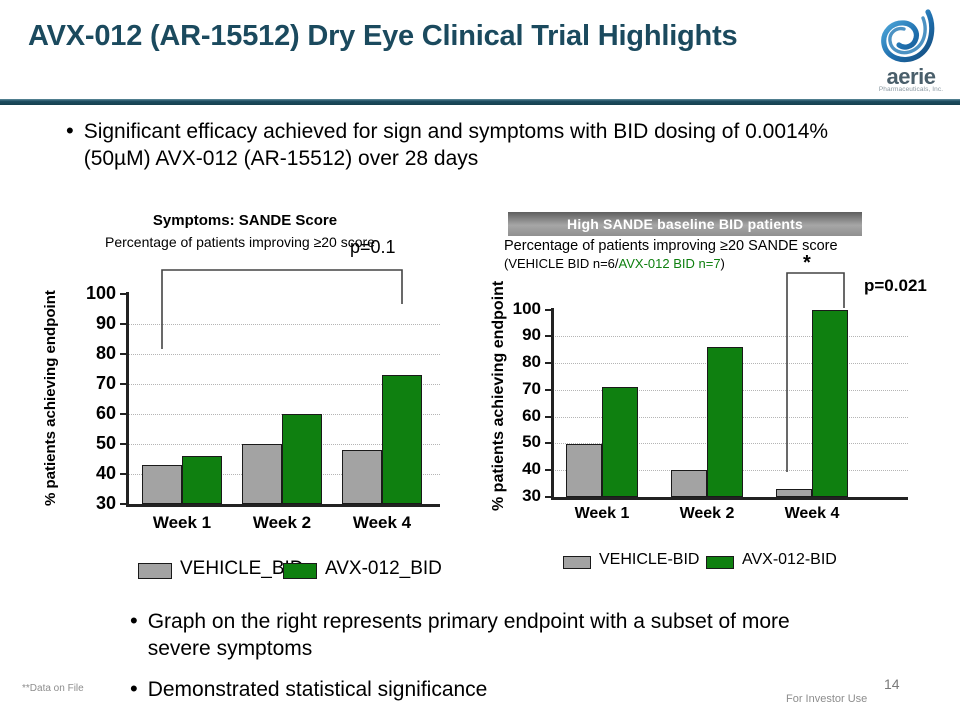 This screenshot has height=720, width=960. What do you see at coordinates (669, 263) in the screenshot?
I see `n-line-green: AVX-012 BID n=7` at bounding box center [669, 263].